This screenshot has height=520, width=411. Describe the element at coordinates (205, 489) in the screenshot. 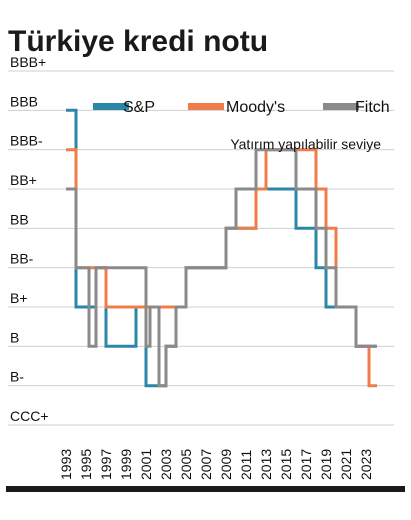

I see `bottom-rule` at that location.